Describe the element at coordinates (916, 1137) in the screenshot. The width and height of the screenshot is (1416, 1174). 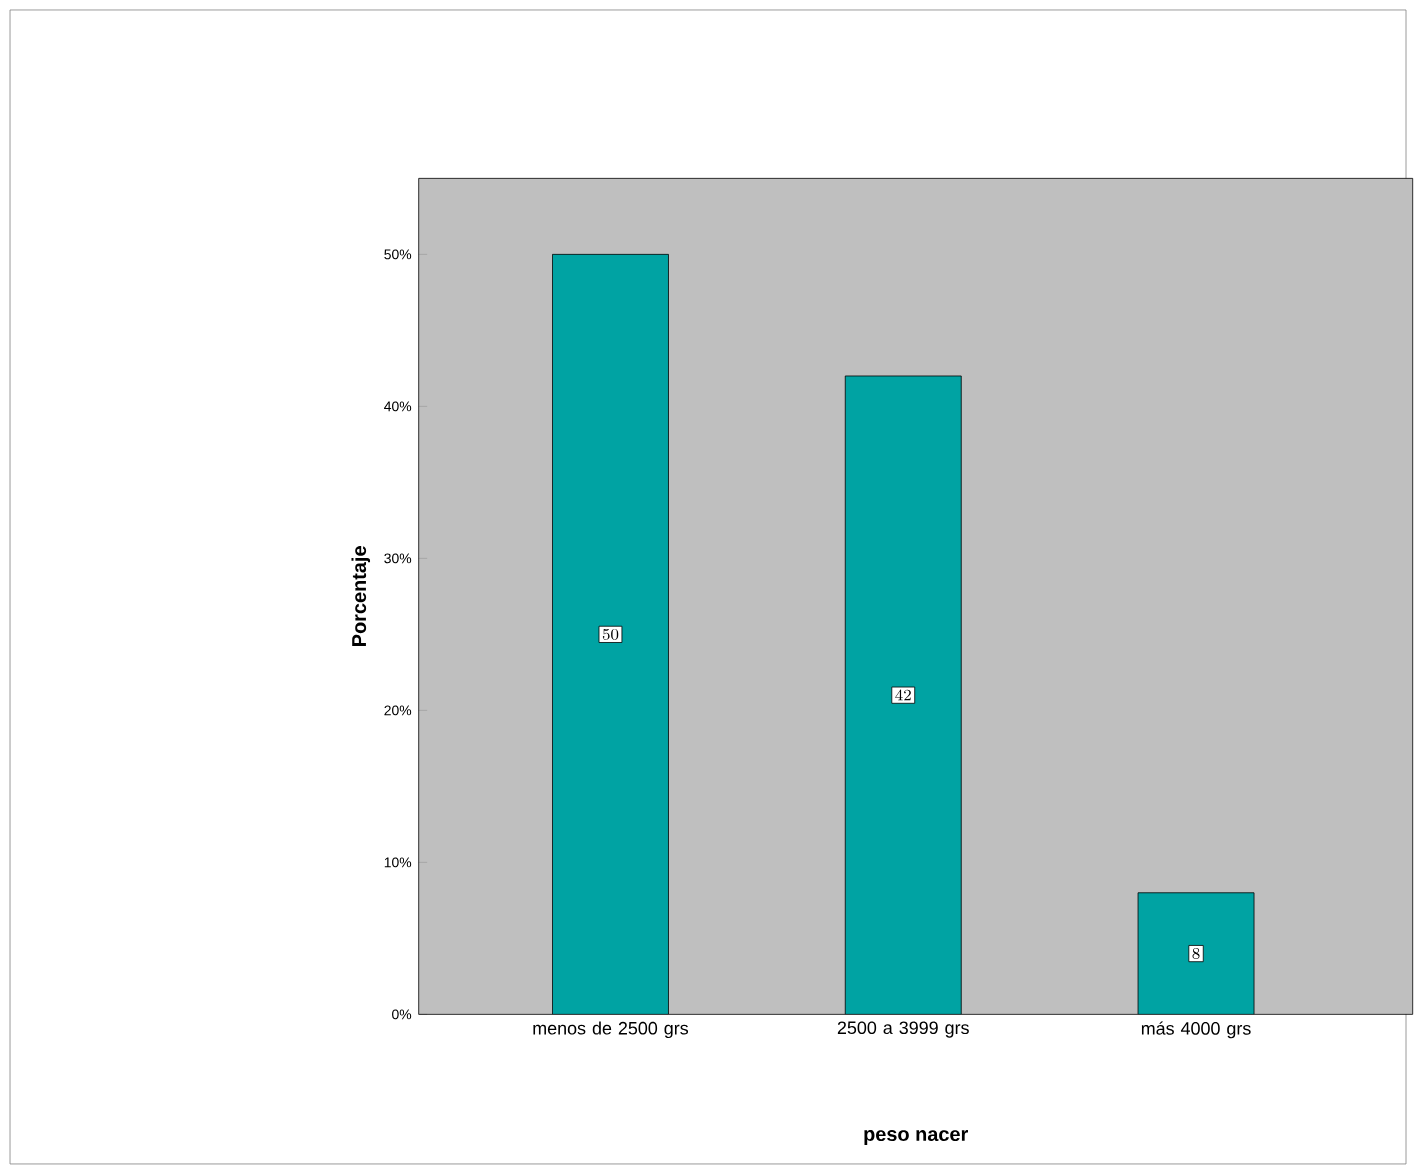
I see `x-axis-title: peso nacer` at that location.